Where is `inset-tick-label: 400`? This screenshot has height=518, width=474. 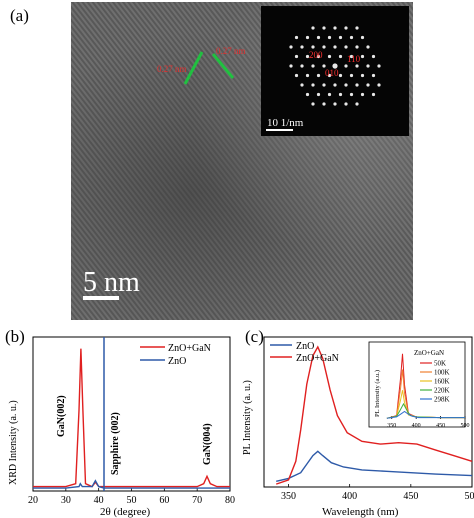 inset-tick-label: 400 is located at coordinates (416, 426).